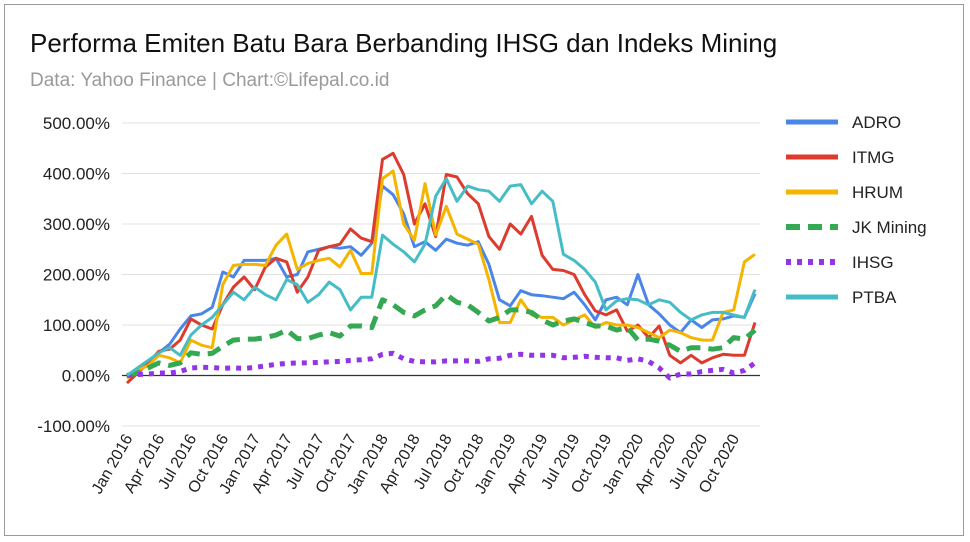  What do you see at coordinates (76, 174) in the screenshot?
I see `y-tick-label: 400.00%` at bounding box center [76, 174].